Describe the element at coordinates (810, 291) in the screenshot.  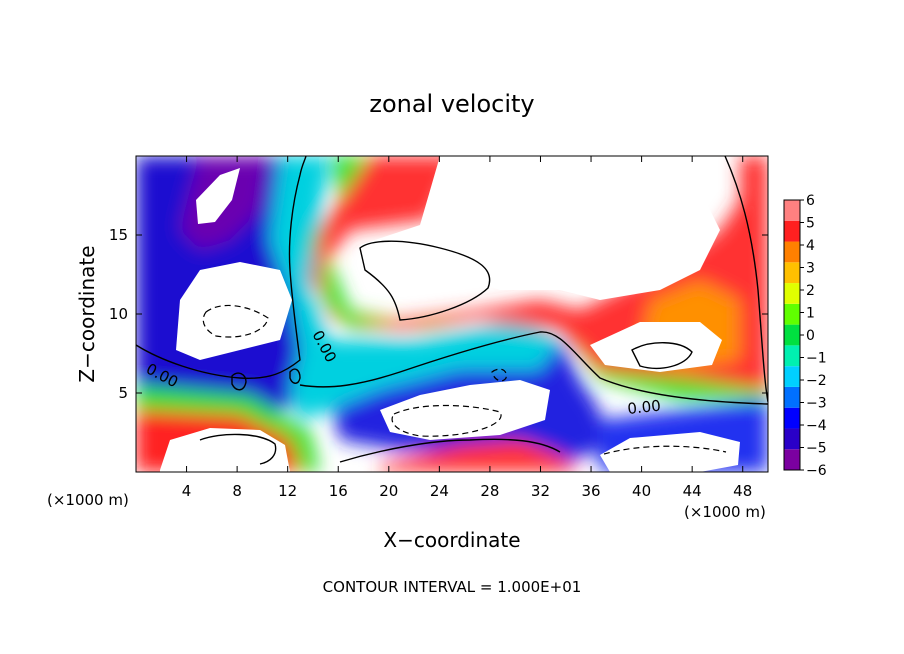
I see `colorbar-tick-label: 2` at that location.